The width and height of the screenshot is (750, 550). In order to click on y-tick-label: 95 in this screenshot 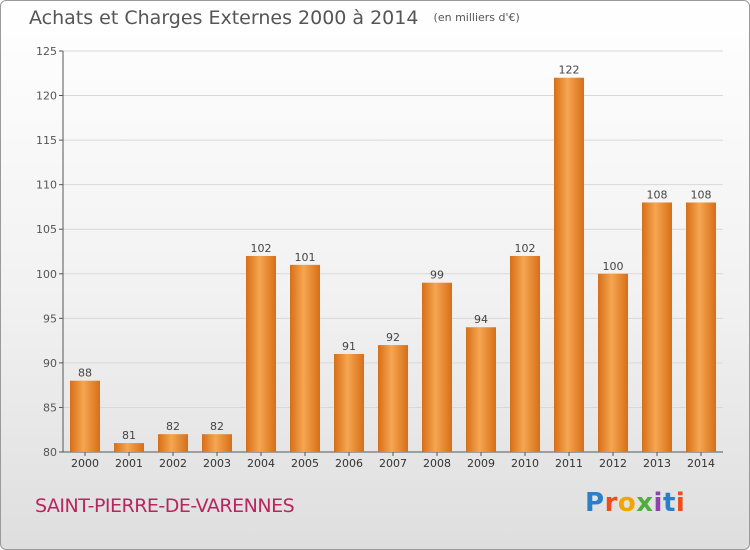, I will do `click(50, 318)`.